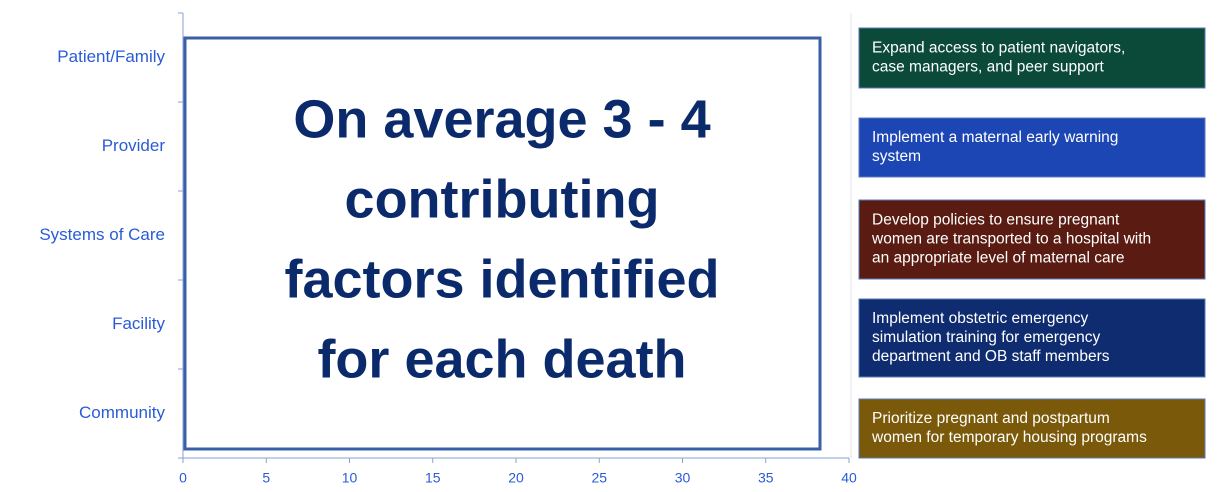 This screenshot has width=1218, height=492. Describe the element at coordinates (986, 337) in the screenshot. I see `recommendation-text: simulation training for emergency` at that location.